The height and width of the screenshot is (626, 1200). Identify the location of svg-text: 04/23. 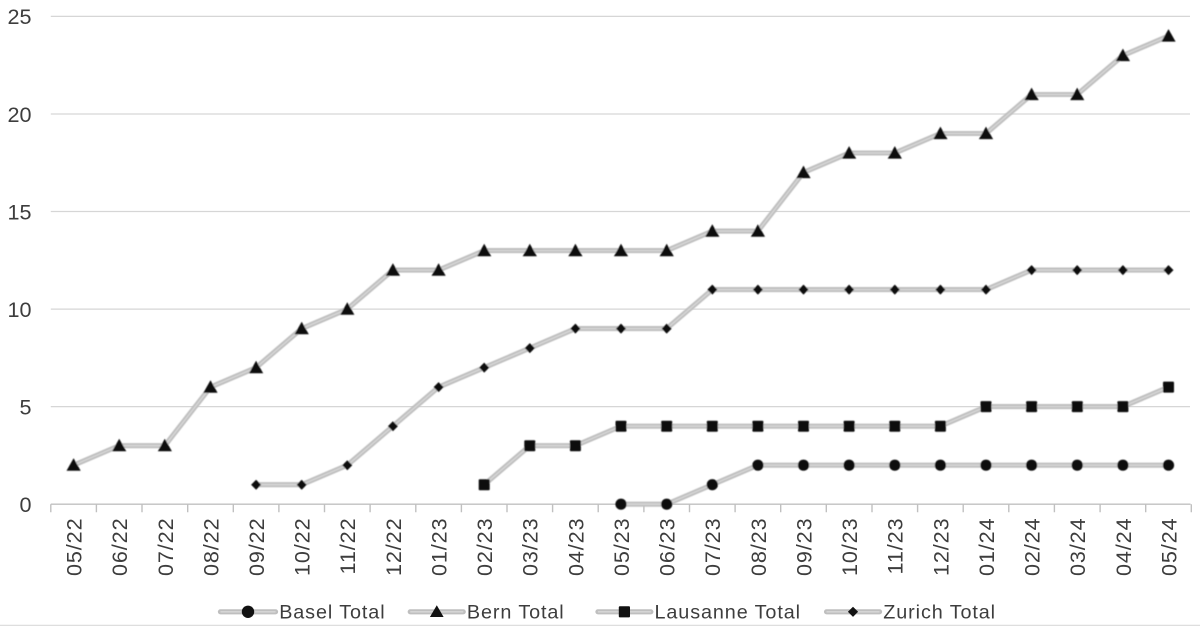
(575, 547).